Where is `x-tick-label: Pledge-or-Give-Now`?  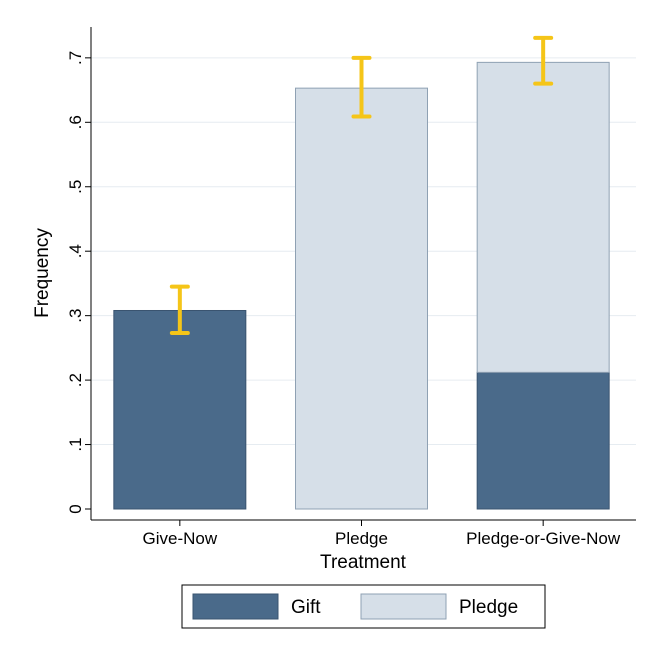
x-tick-label: Pledge-or-Give-Now is located at coordinates (543, 538).